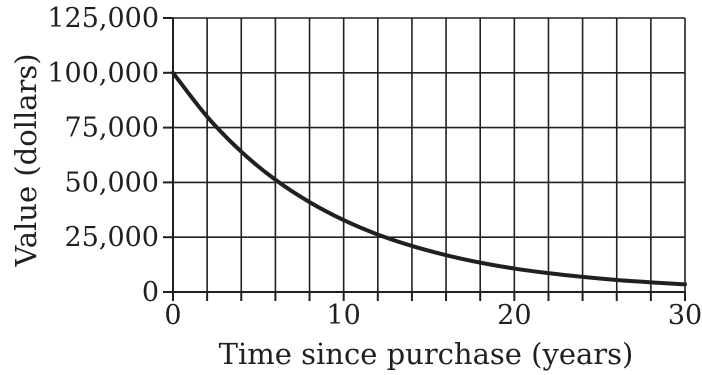 The image size is (702, 375). What do you see at coordinates (514, 315) in the screenshot?
I see `x-tick-label: 20` at bounding box center [514, 315].